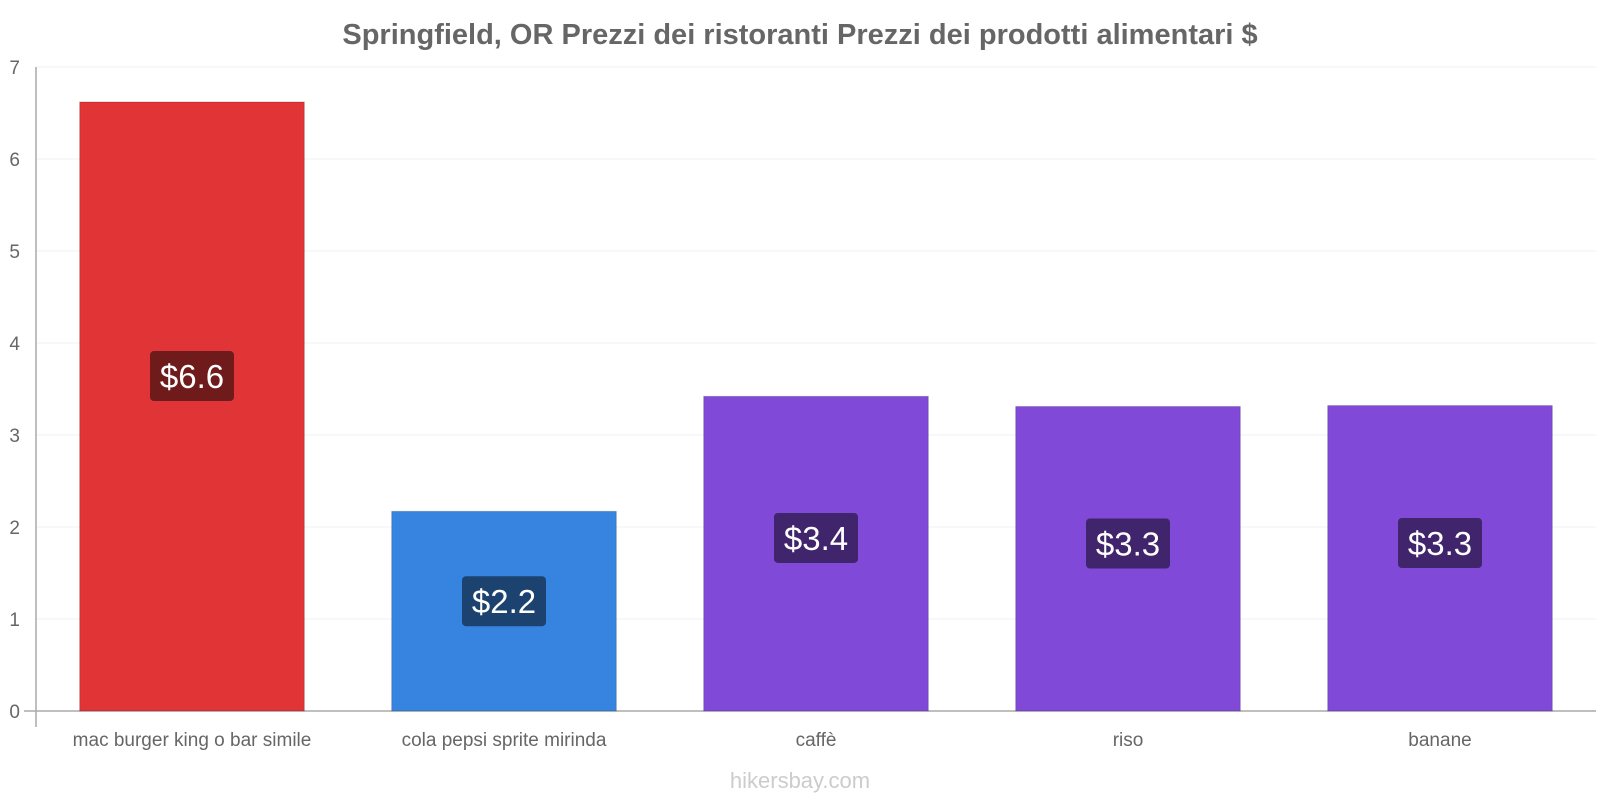  I want to click on value-label-0: $6.6, so click(192, 376).